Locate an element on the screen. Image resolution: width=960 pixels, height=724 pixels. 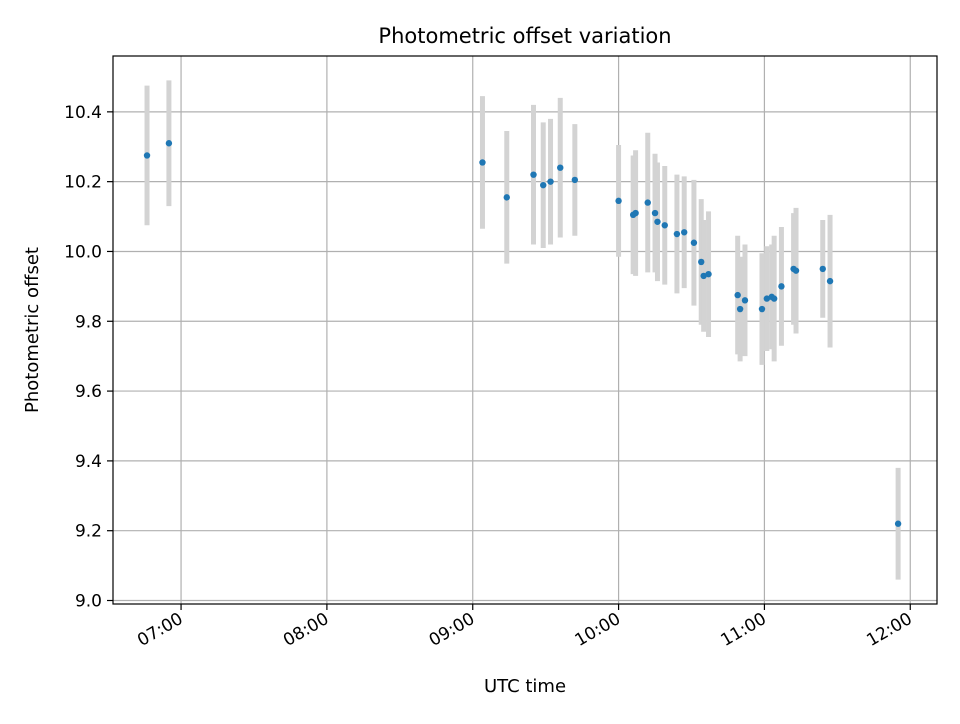
y-tick-label: 9.6 is located at coordinates (88, 392).